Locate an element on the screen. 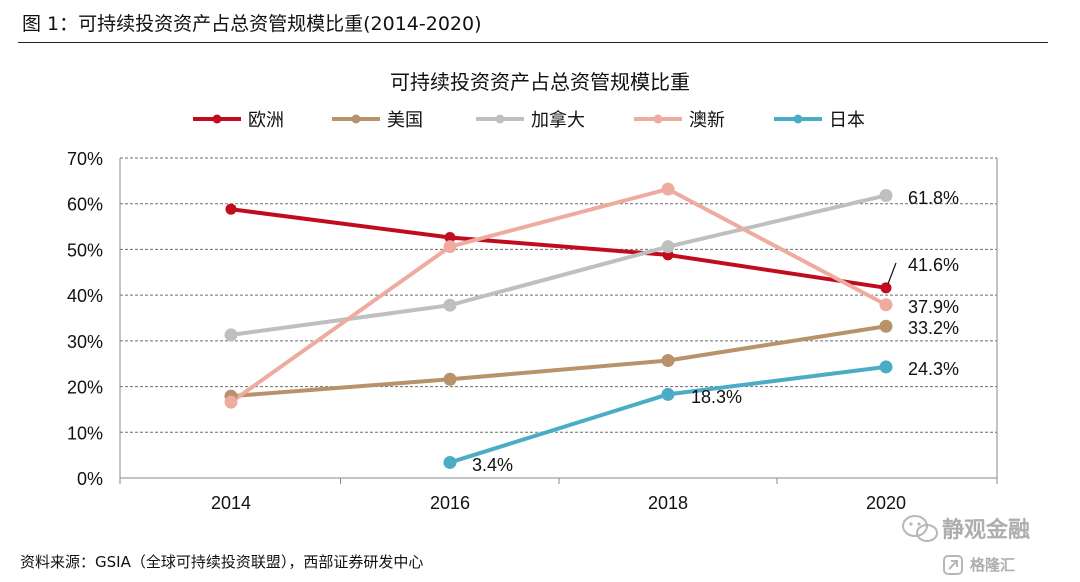  x-tick-label: 2014 is located at coordinates (231, 503).